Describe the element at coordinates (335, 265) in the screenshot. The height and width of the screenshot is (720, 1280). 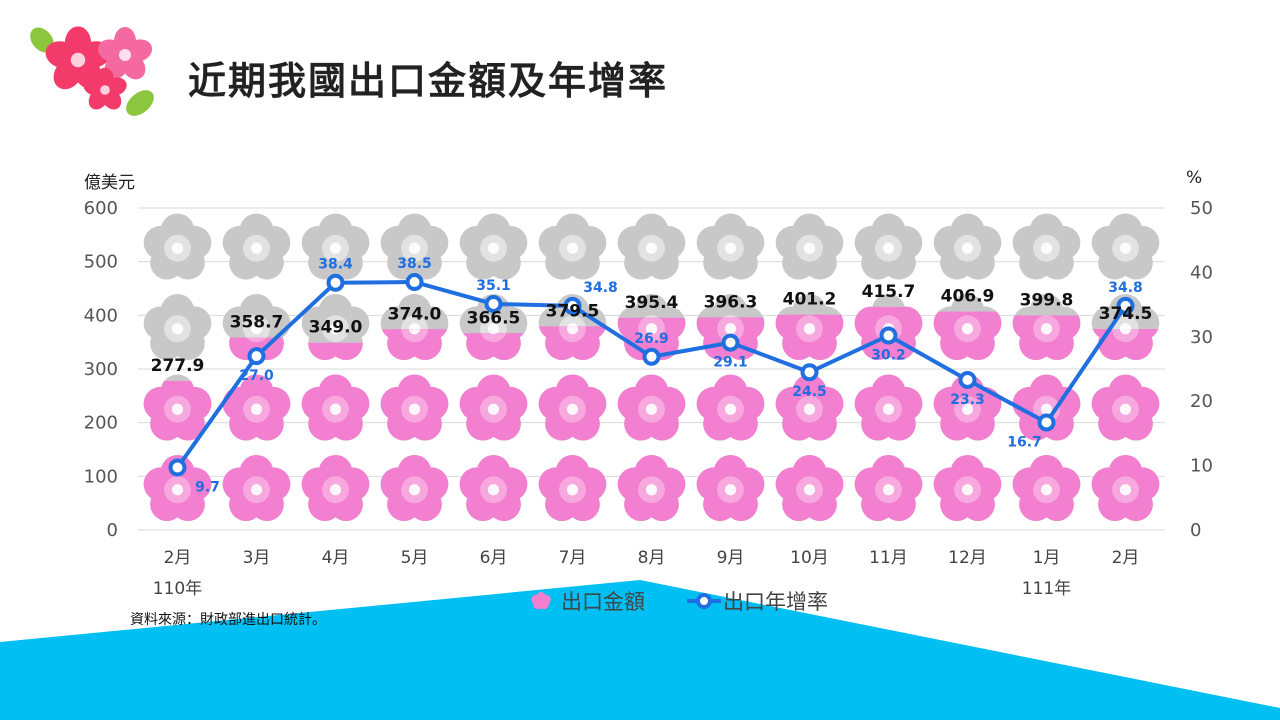
I see `line-data-label: 38.4` at that location.